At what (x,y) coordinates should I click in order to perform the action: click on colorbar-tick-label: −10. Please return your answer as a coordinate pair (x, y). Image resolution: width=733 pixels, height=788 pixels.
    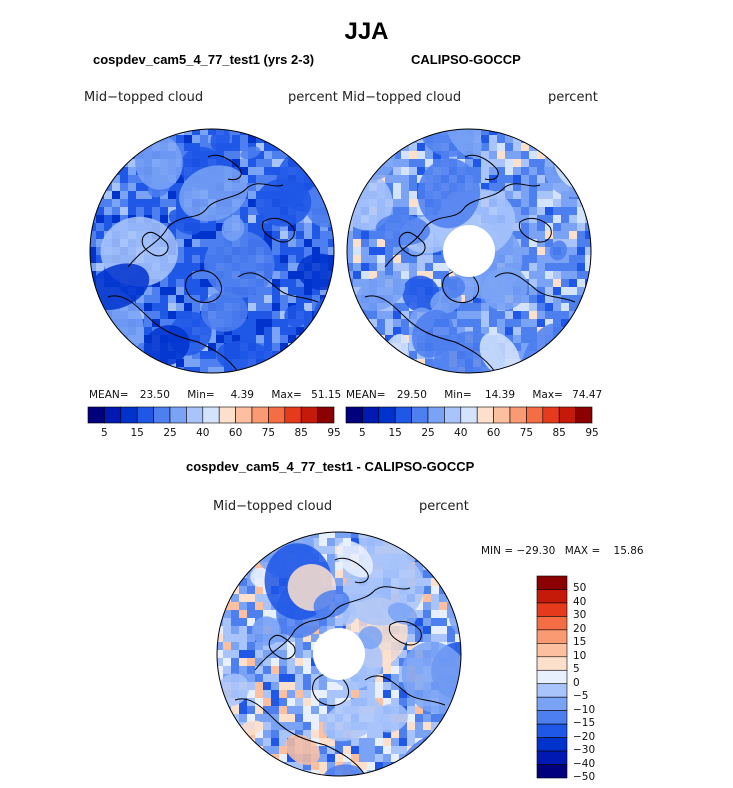
    Looking at the image, I should click on (584, 709).